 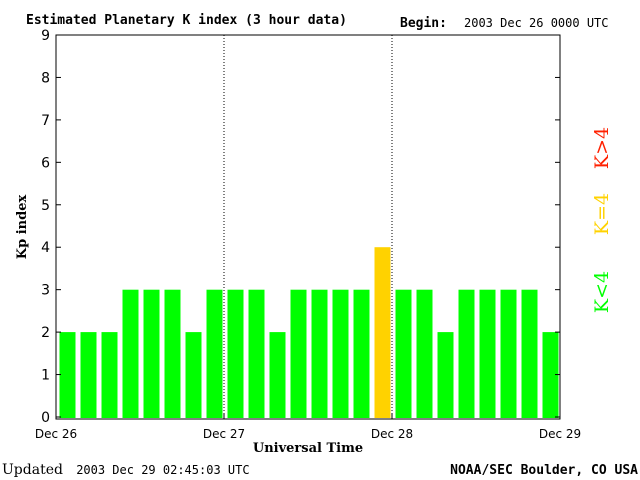 What do you see at coordinates (45, 291) in the screenshot?
I see `y-tick-label: 3` at bounding box center [45, 291].